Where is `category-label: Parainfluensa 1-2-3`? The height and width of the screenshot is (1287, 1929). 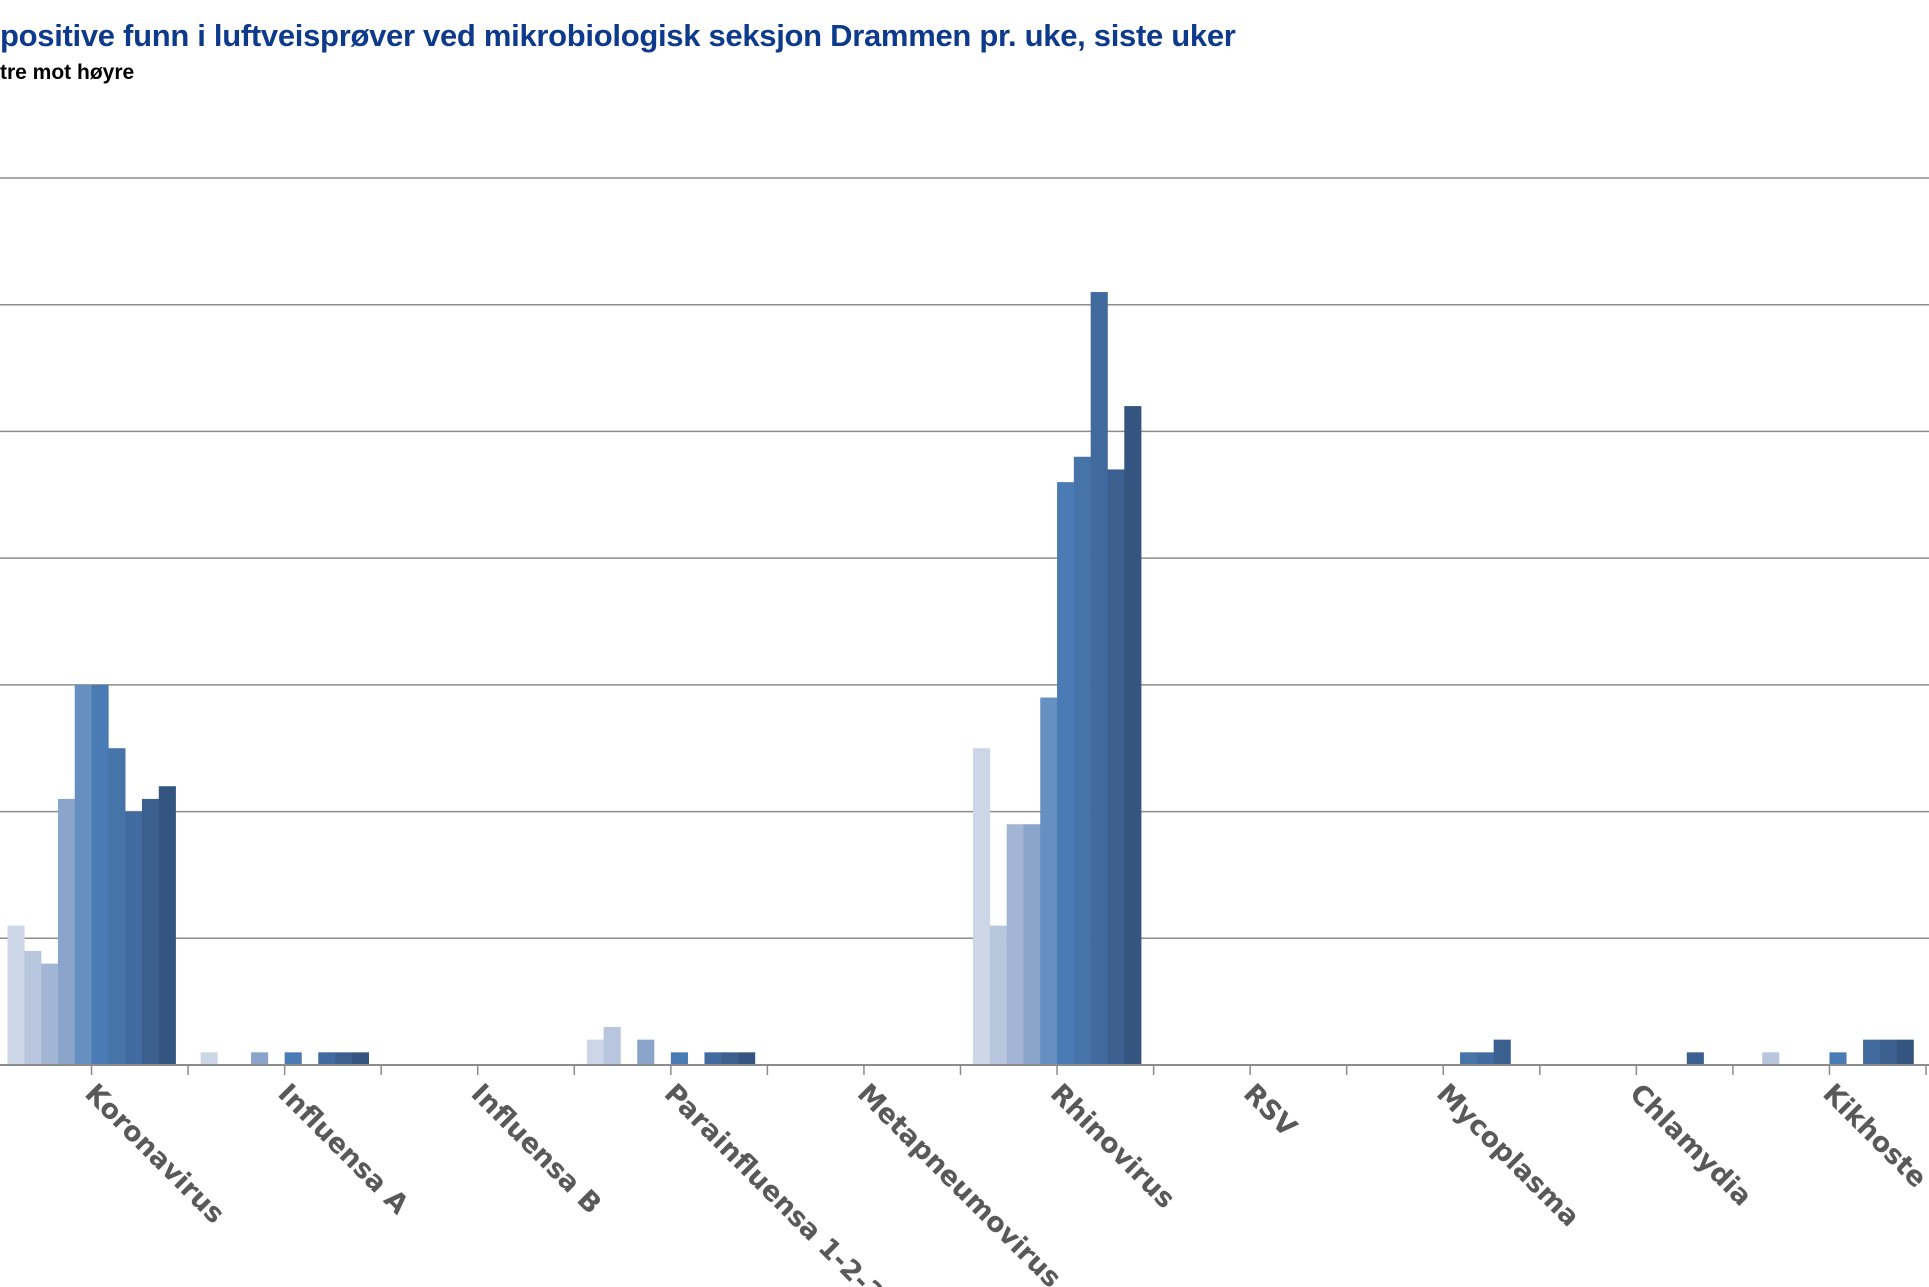 category-label: Parainfluensa 1-2-3 is located at coordinates (774, 1182).